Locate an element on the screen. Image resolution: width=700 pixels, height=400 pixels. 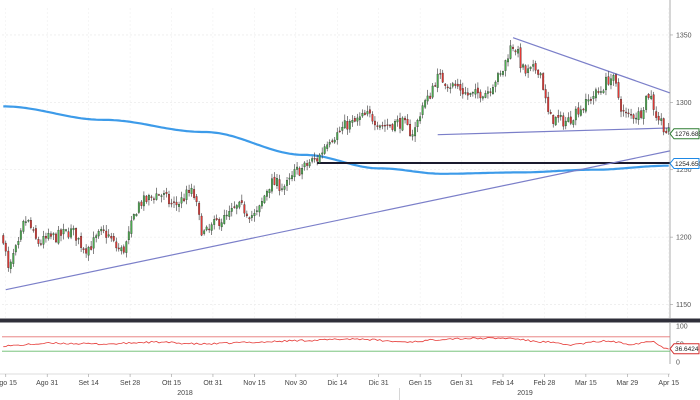
x-tick-label: Dic 31 is located at coordinates (379, 383).